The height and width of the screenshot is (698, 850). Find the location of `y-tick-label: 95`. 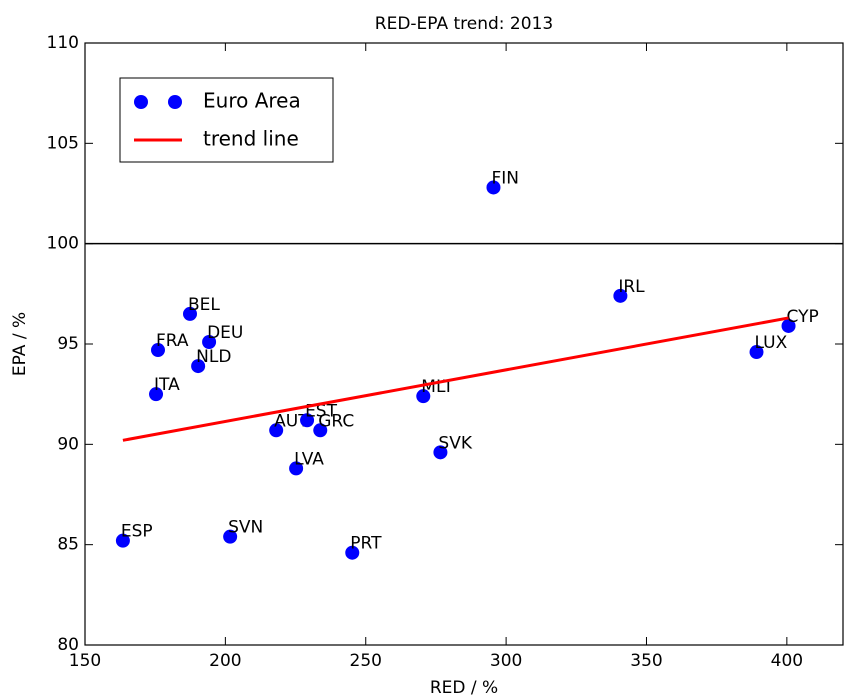

y-tick-label: 95 is located at coordinates (68, 344).